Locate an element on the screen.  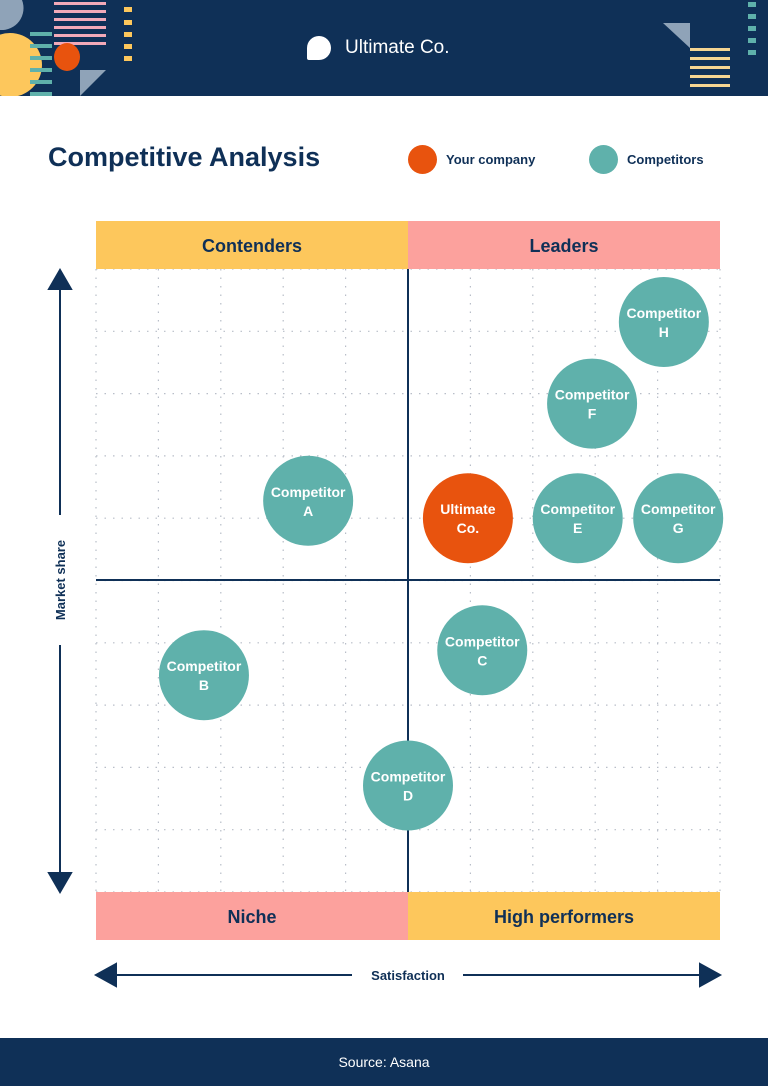
arrow-left-icon is located at coordinates (105, 975).